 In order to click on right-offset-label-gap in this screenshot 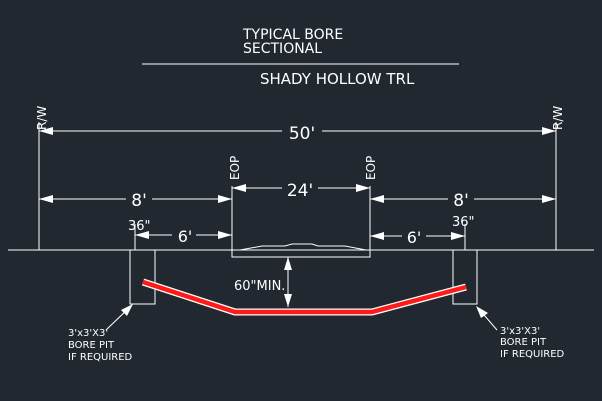, I will do `click(461, 198)`.